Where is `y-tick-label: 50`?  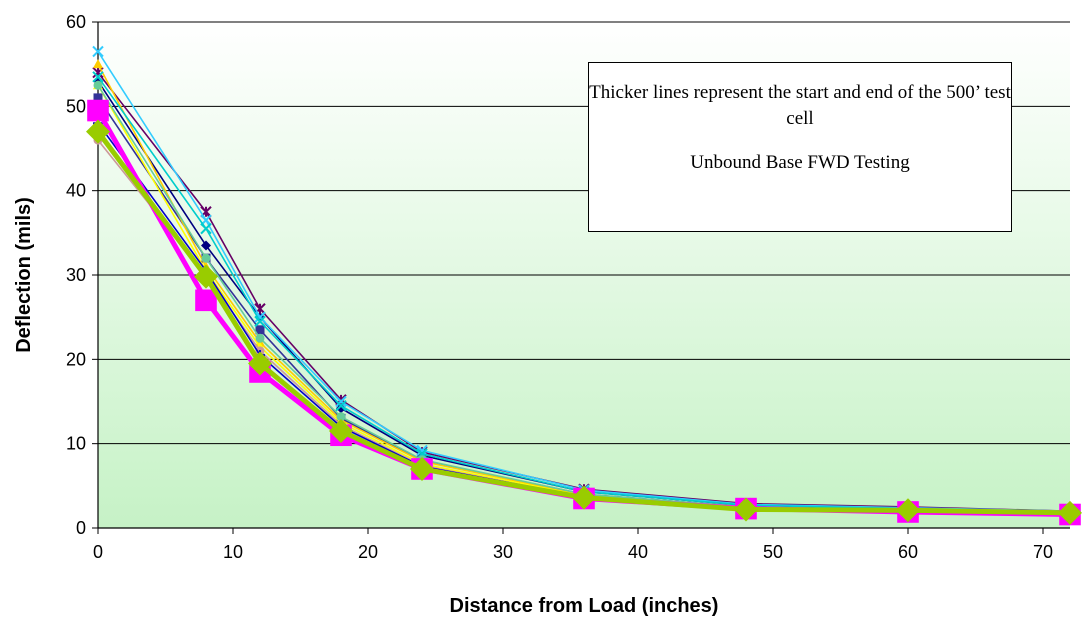 y-tick-label: 50 is located at coordinates (76, 106).